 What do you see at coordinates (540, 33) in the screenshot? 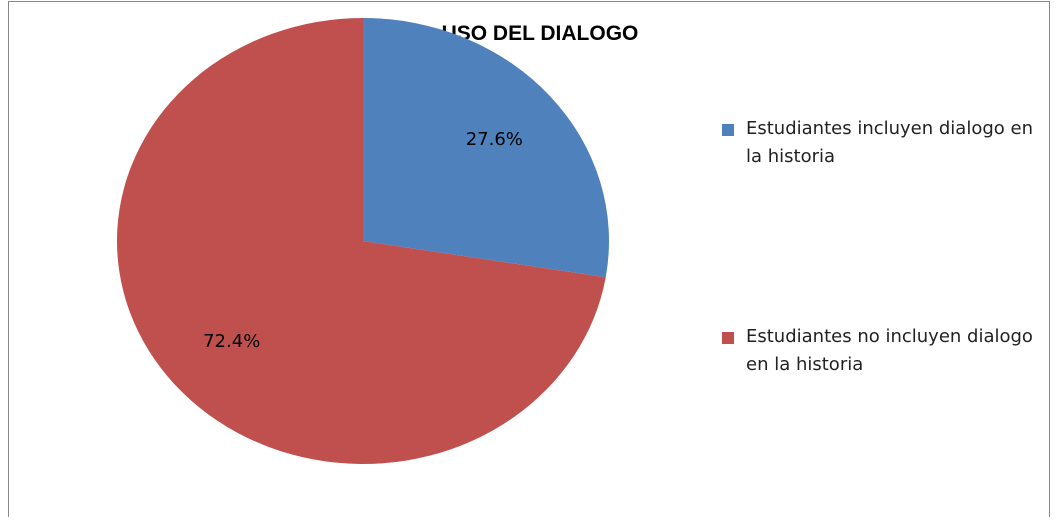
I see `chart-title: USO DEL DIALOGO` at bounding box center [540, 33].